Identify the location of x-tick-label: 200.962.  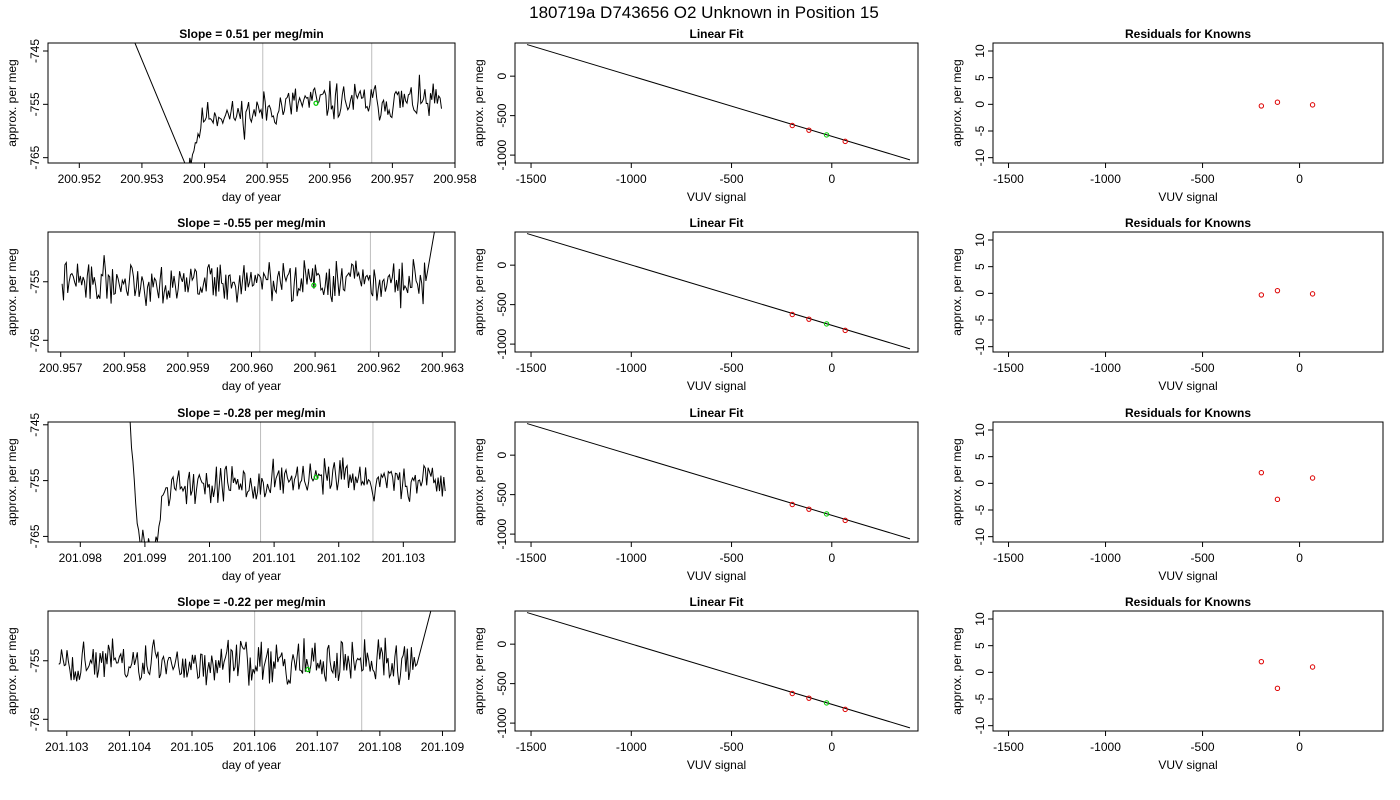
(379, 368).